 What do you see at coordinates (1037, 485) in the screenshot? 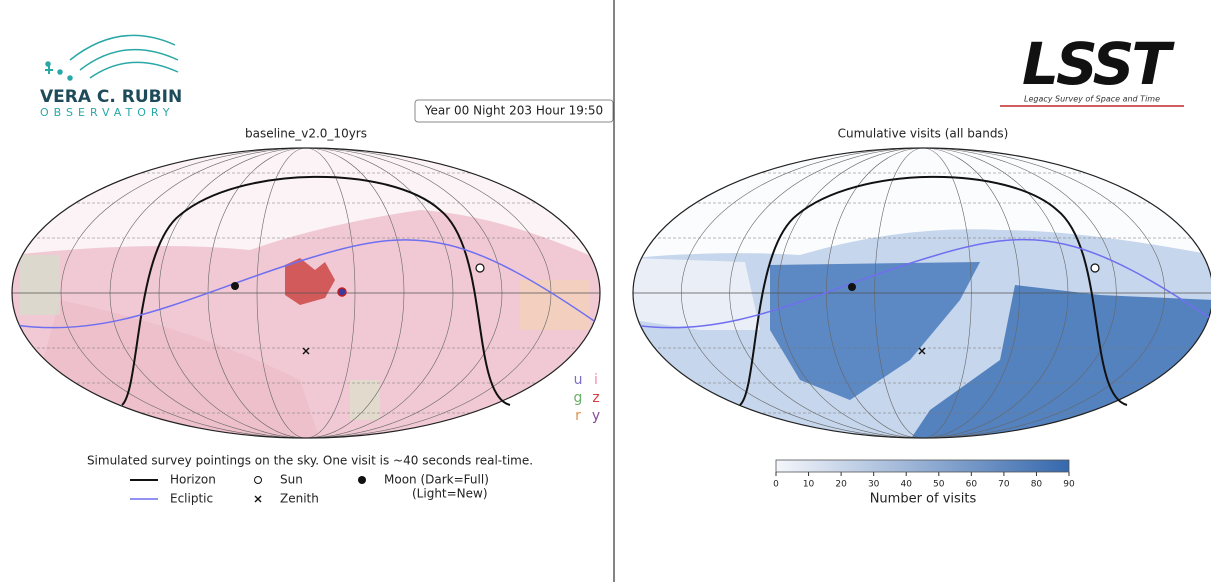
I see `colorbar-tick-label: 80` at bounding box center [1037, 485].